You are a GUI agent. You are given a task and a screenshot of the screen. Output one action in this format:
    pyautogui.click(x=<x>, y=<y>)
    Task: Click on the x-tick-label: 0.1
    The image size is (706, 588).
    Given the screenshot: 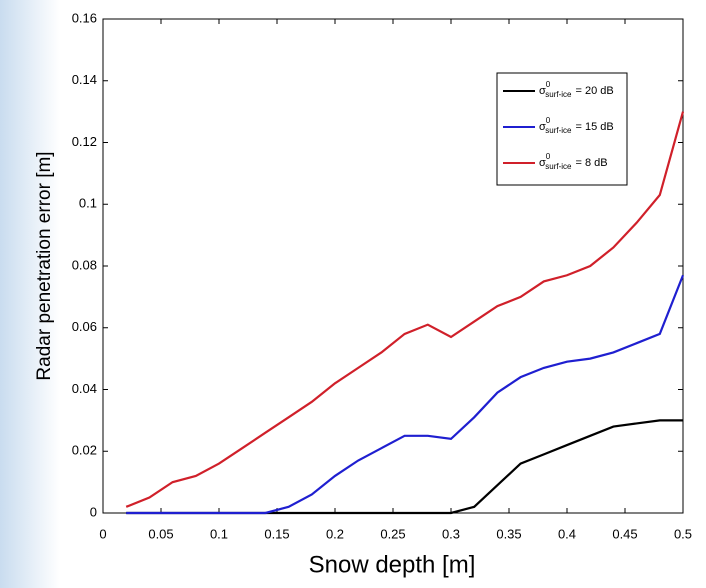 What is the action you would take?
    pyautogui.click(x=219, y=533)
    